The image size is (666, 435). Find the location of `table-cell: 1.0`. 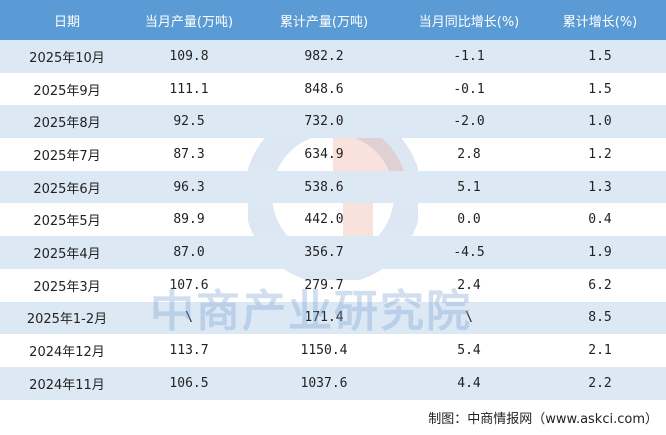

table-cell: 1.0 is located at coordinates (600, 122).